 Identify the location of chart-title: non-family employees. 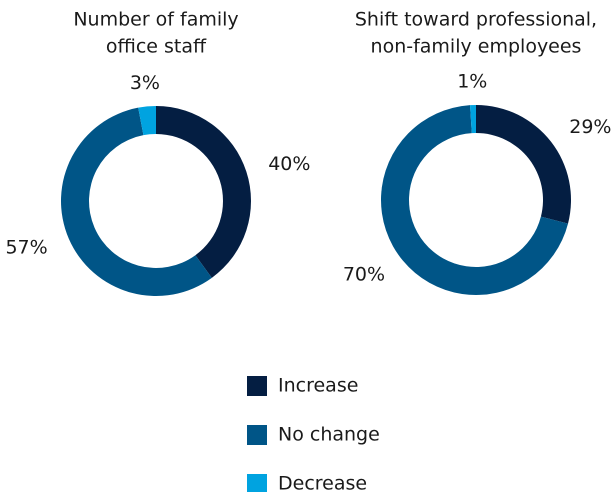
(476, 47).